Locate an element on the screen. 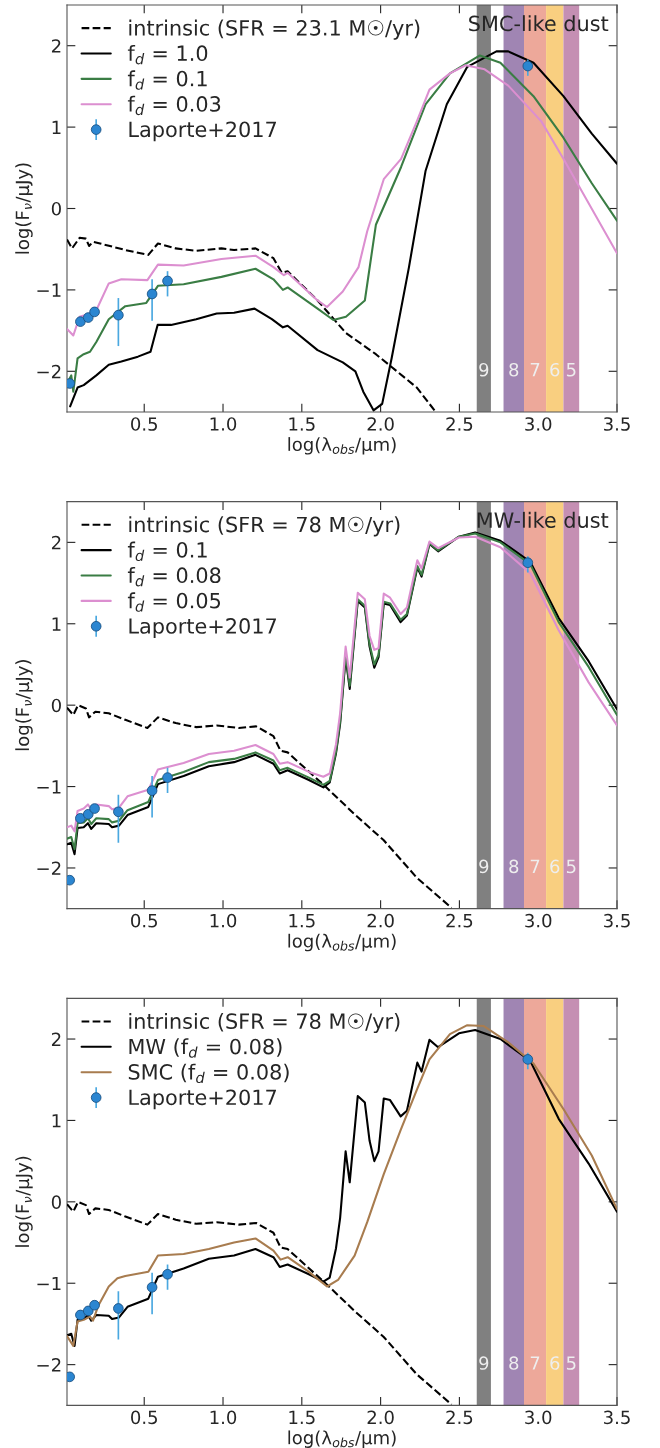 The height and width of the screenshot is (1448, 660). legend-label: f$_{d}$ = 0.03 is located at coordinates (174, 105).